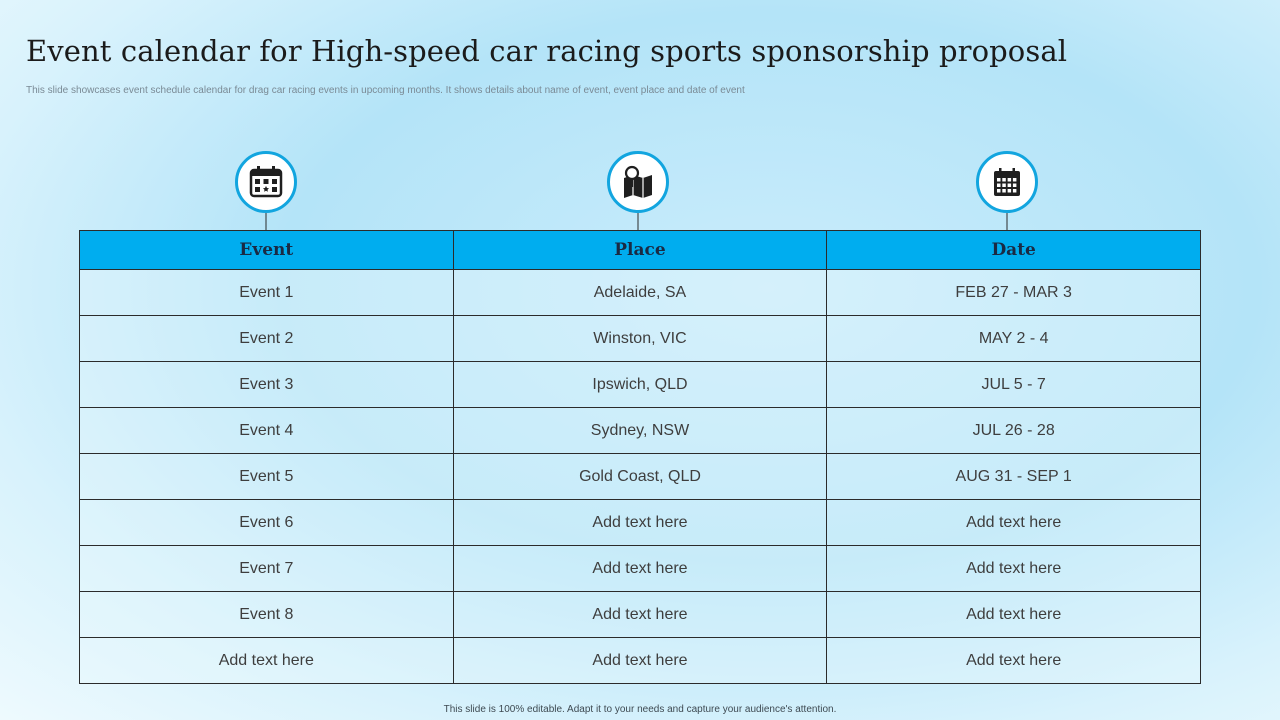 The height and width of the screenshot is (720, 1280). I want to click on cell-event: Event 7, so click(266, 568).